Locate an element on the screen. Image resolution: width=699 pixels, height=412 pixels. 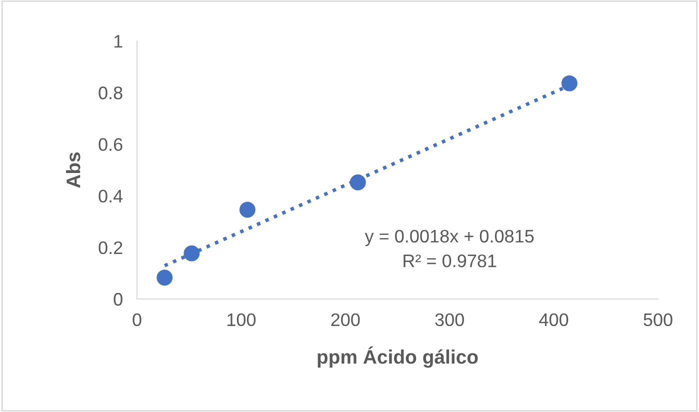
x-tick-label: 400 is located at coordinates (553, 319).